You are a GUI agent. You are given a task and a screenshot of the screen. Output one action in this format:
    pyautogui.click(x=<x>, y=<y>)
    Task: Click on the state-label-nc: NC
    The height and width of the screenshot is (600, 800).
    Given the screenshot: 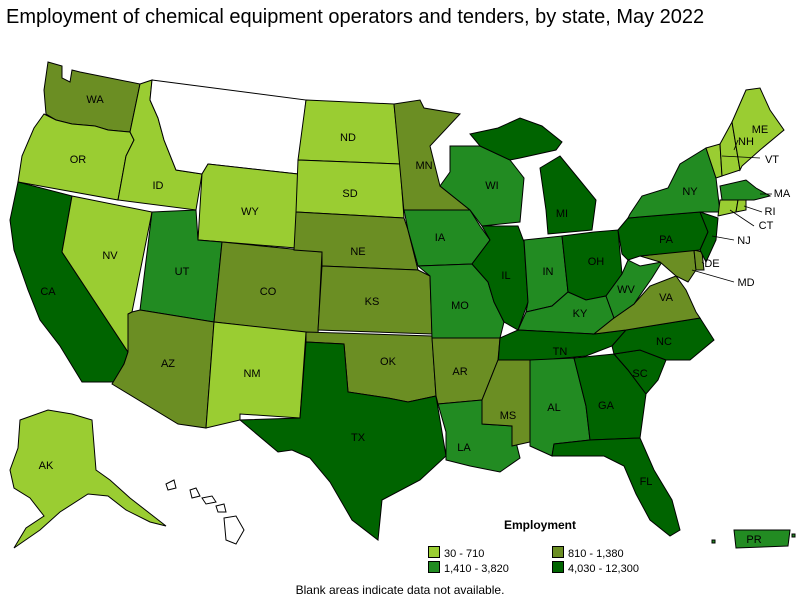 What is the action you would take?
    pyautogui.click(x=664, y=342)
    